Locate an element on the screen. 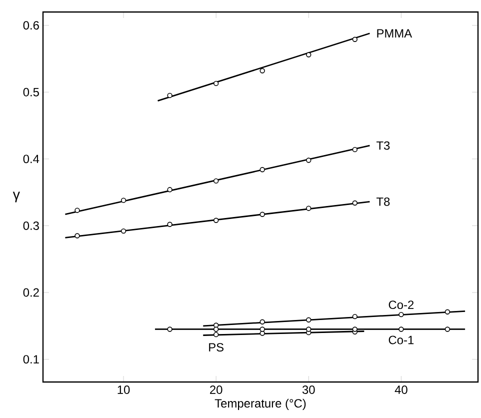 The image size is (481, 418). y-tick-label: 0.5 is located at coordinates (31, 92).